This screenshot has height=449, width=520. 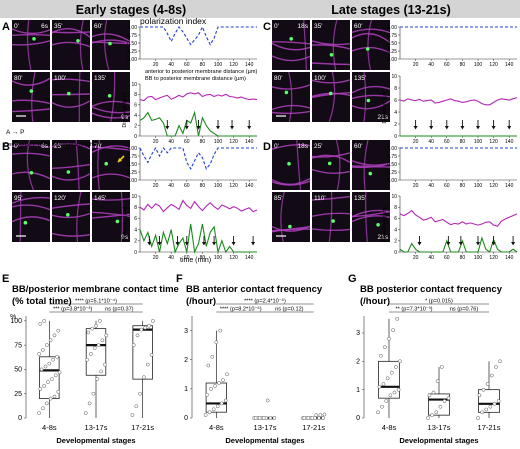 I want to click on polar-x-tick-label-c: 120, so click(x=493, y=65).